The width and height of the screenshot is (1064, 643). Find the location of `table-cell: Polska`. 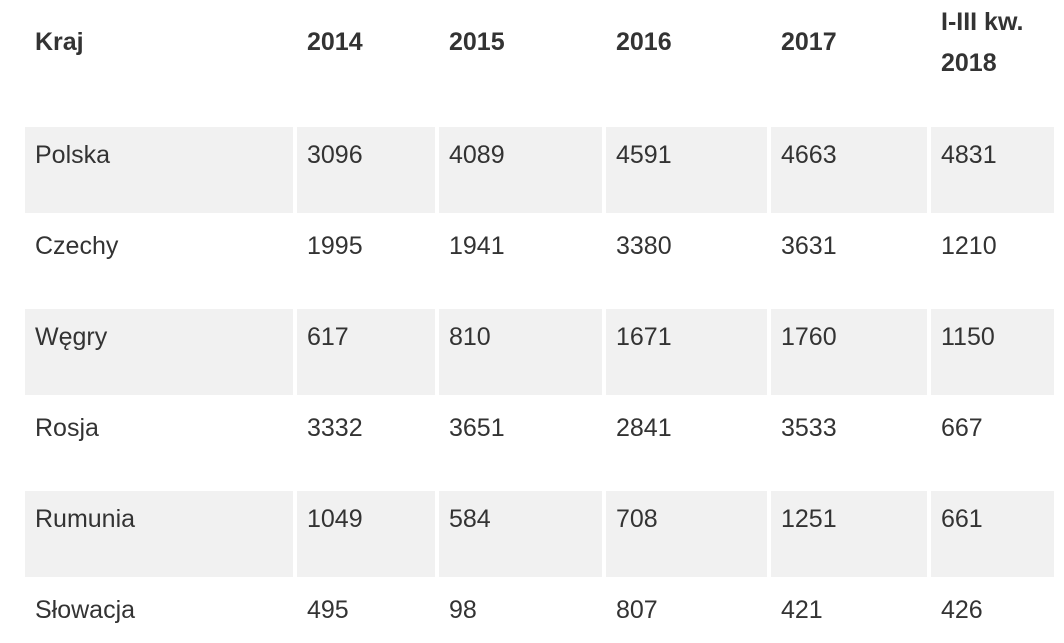

table-cell: Polska is located at coordinates (159, 170).